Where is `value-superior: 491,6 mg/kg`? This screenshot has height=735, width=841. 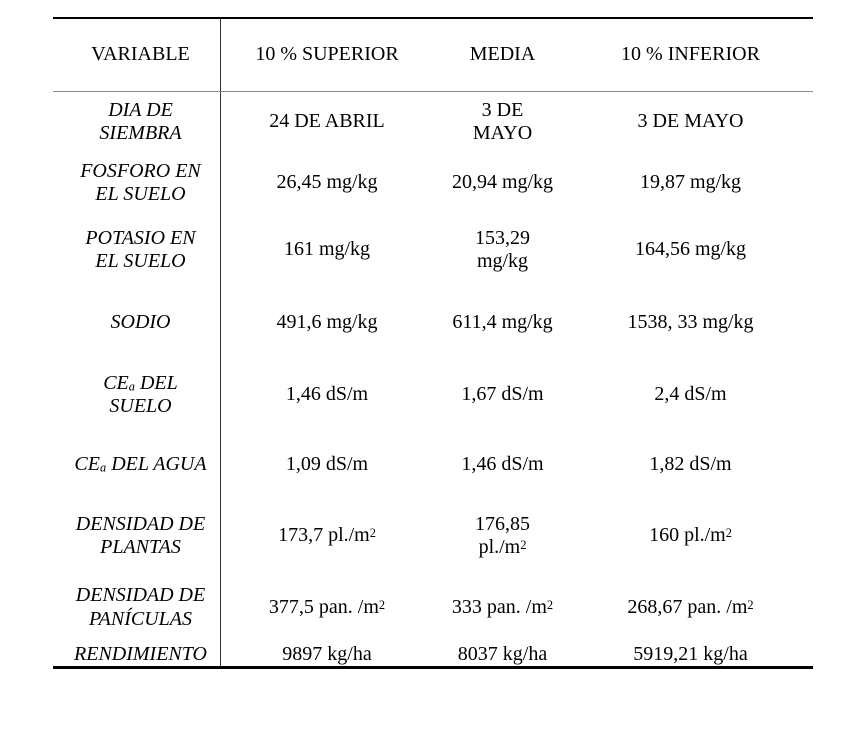
value-superior: 491,6 mg/kg is located at coordinates (323, 323).